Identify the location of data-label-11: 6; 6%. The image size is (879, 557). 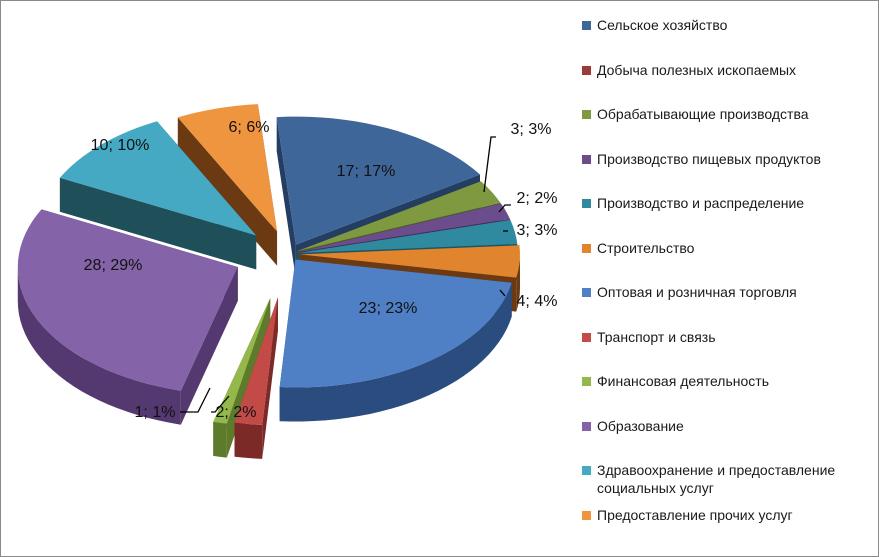
(249, 127).